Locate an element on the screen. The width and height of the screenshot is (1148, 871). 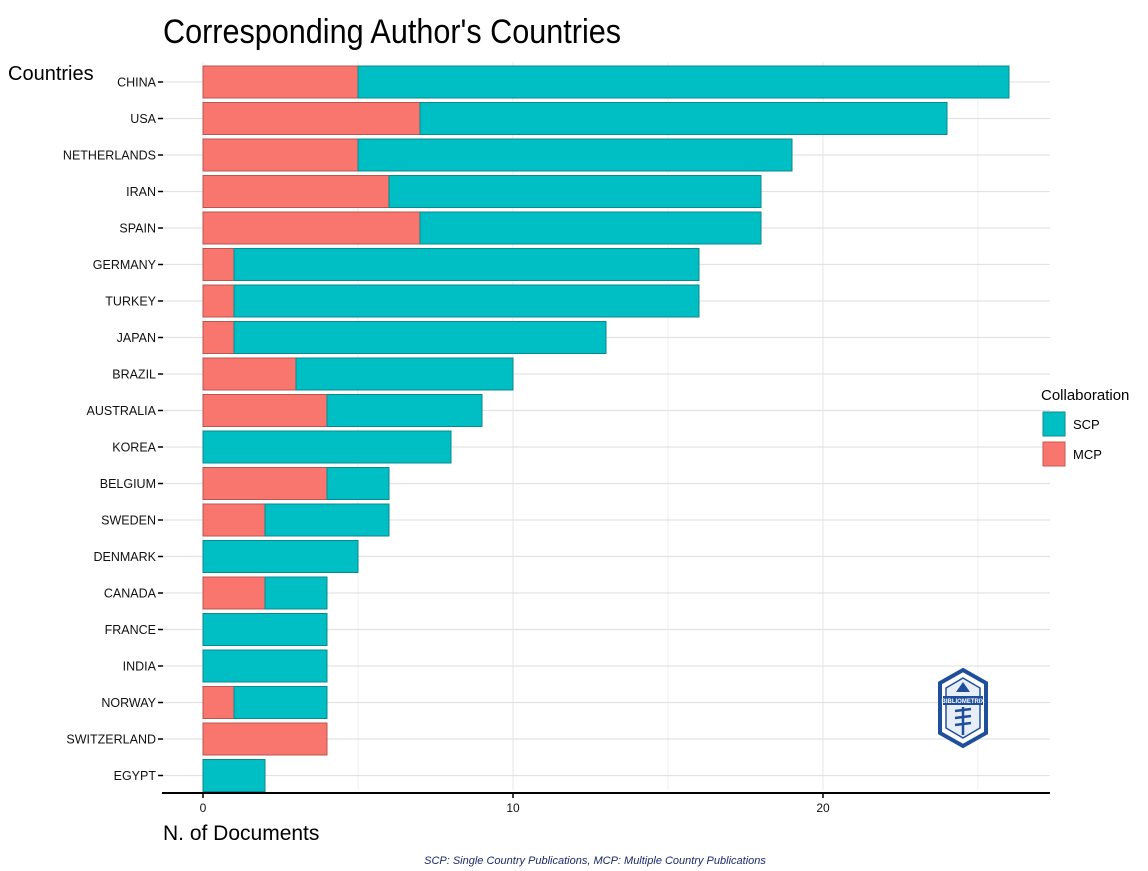
logo-arrow-icon is located at coordinates (963, 687).